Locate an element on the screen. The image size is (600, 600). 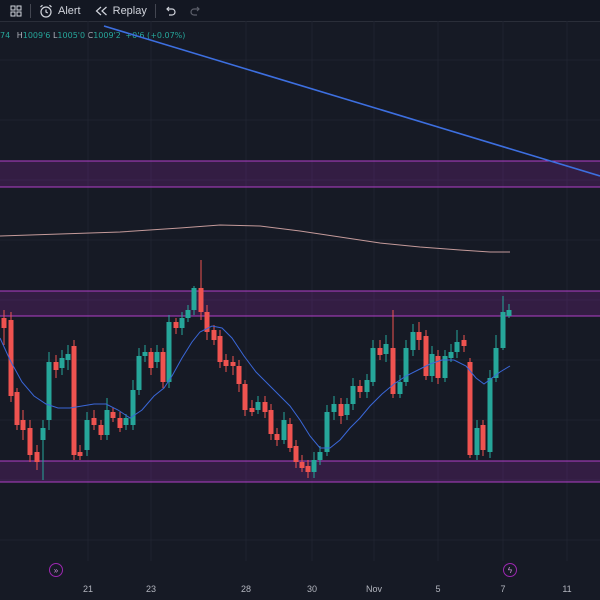
lightning-icon: ϟ is located at coordinates (510, 570).